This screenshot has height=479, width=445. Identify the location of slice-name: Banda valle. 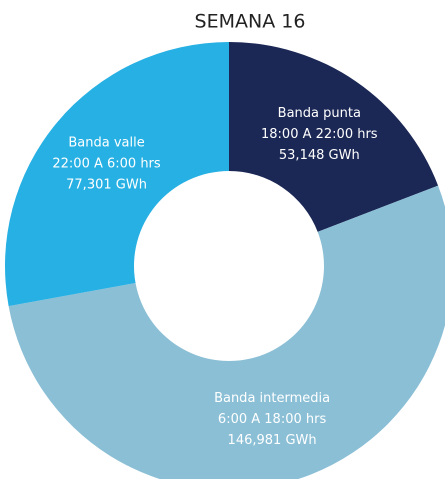
(106, 142).